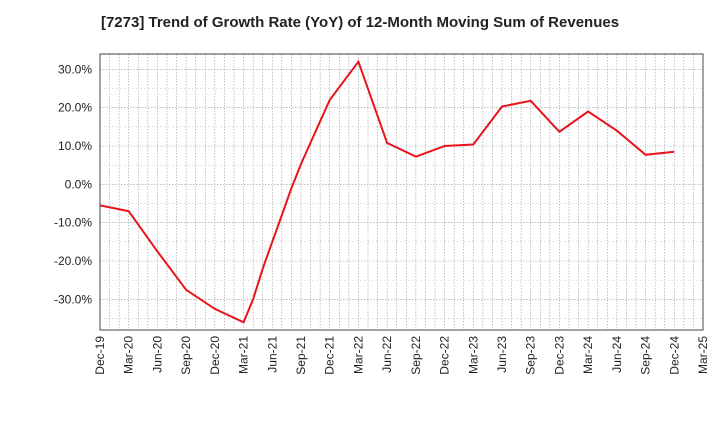 The width and height of the screenshot is (720, 440). What do you see at coordinates (703, 355) in the screenshot?
I see `x-tick-label: Mar-25` at bounding box center [703, 355].